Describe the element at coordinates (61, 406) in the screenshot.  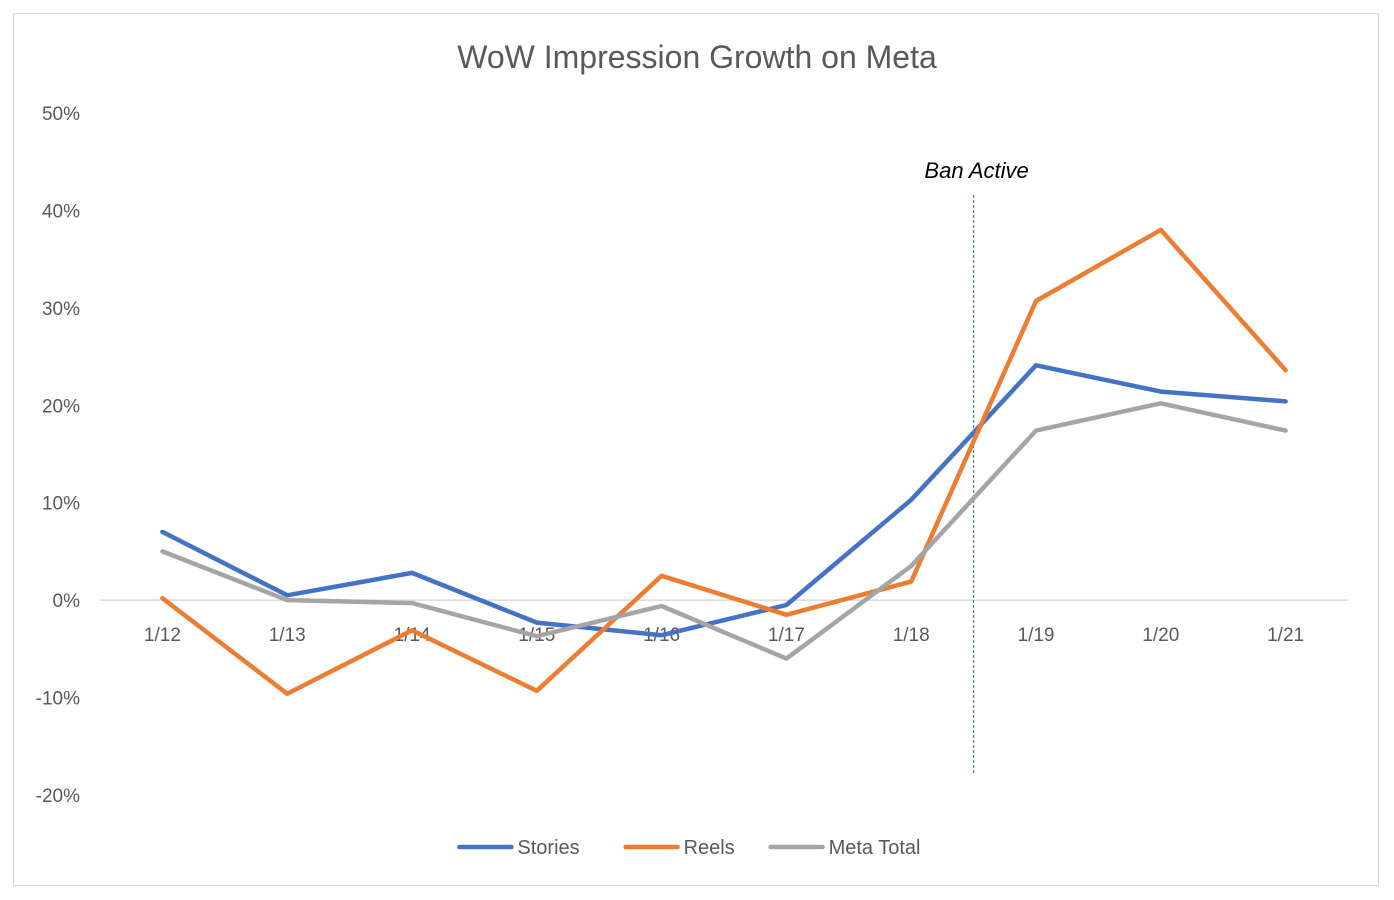
I see `y-tick-label: 20%` at that location.